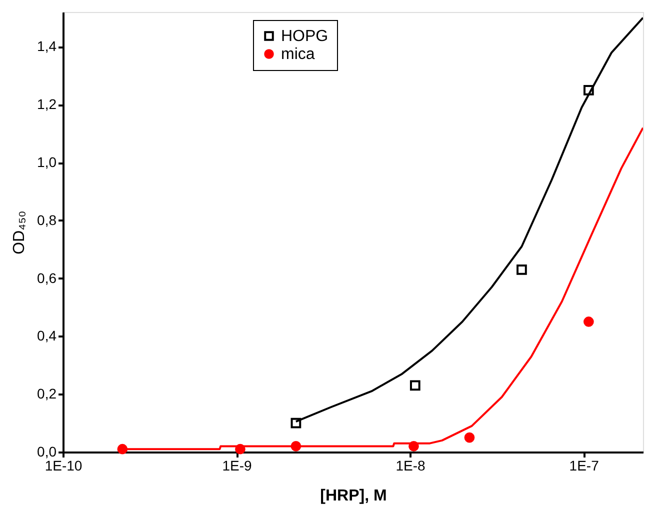 The image size is (671, 517). What do you see at coordinates (237, 466) in the screenshot?
I see `x-tick-label: 1E-9` at bounding box center [237, 466].